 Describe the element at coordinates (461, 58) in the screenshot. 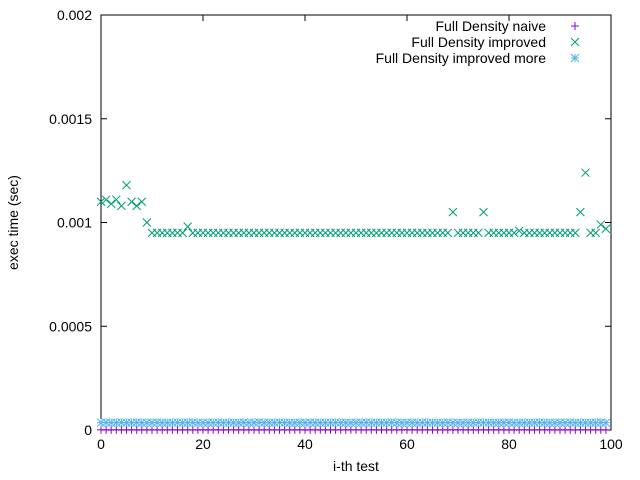

I see `legend-label: Full Density improved more` at that location.